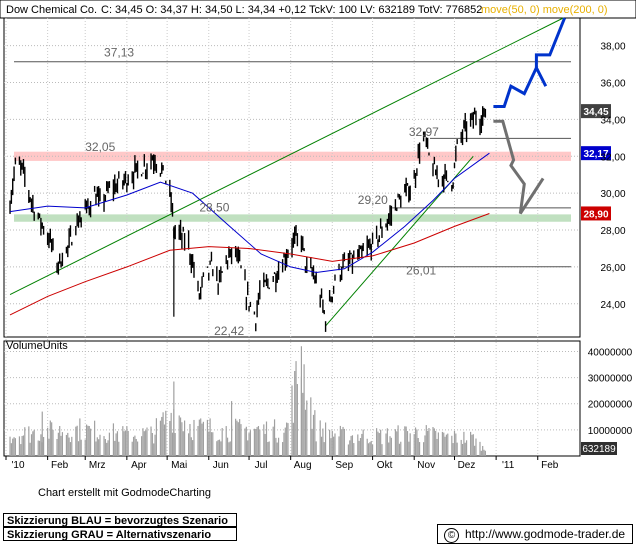 This screenshot has width=636, height=550. I want to click on x-tick-label: Jul, so click(261, 465).